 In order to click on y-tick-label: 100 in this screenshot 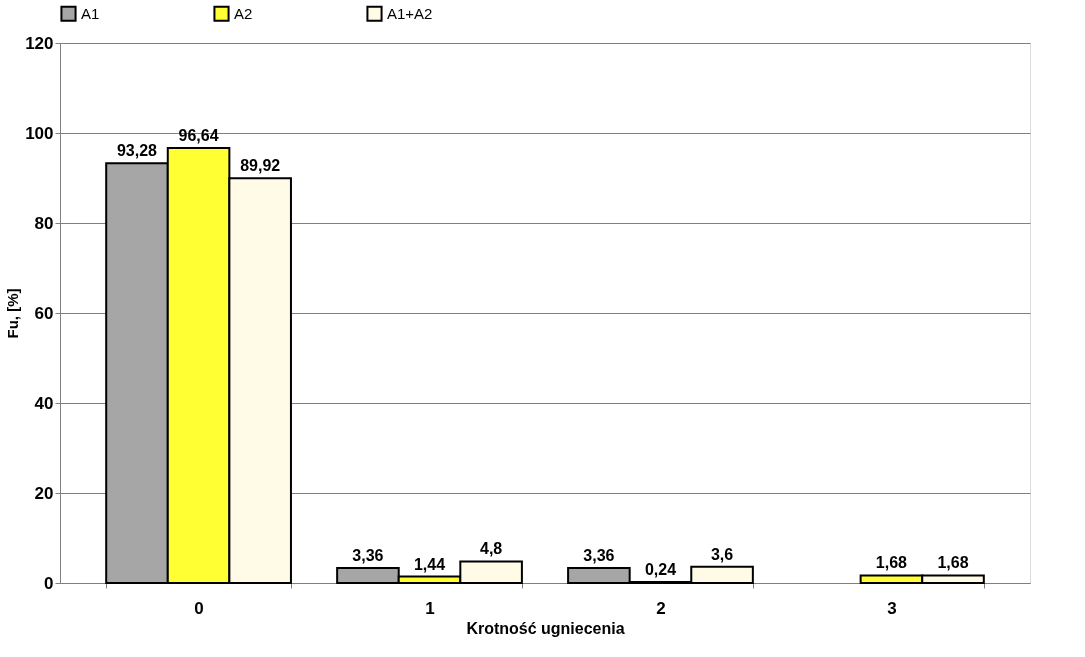, I will do `click(39, 133)`.